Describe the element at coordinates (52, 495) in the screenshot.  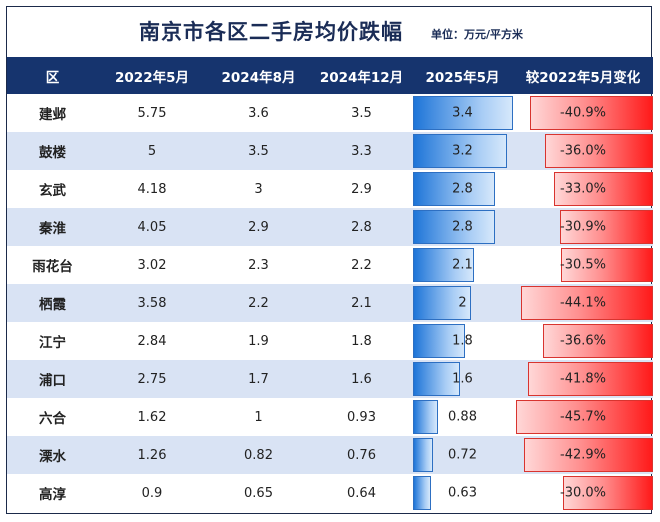
I see `district-cell: 高淳` at that location.